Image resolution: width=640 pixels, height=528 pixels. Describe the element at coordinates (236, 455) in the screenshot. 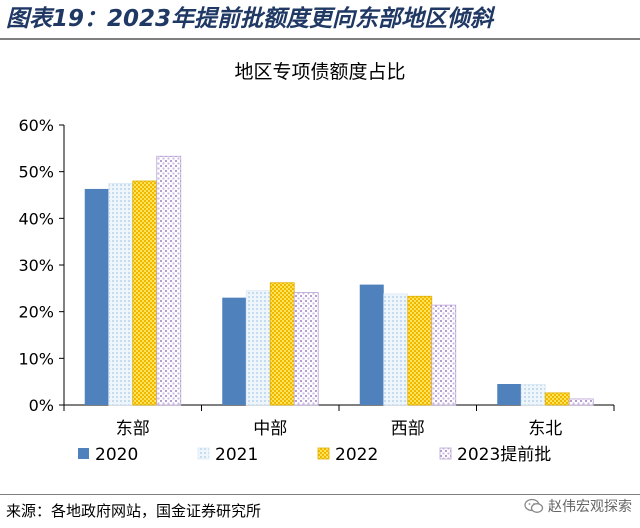

I see `legend-label-2021: 2021` at that location.